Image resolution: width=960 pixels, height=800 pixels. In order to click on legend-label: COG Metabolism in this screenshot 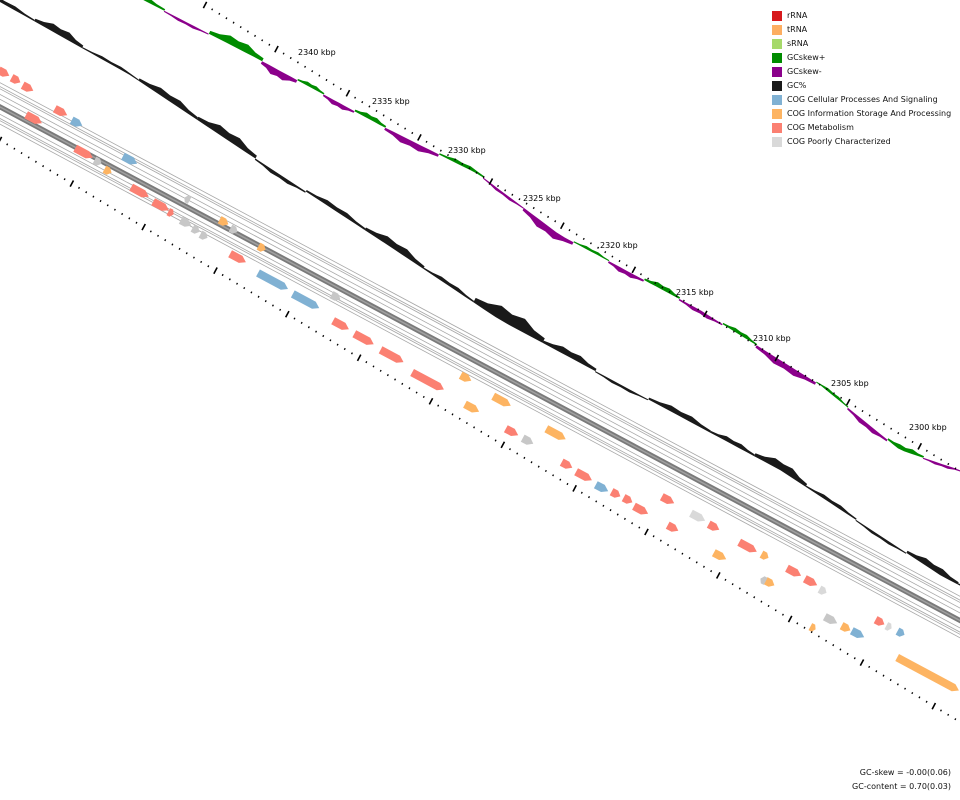, I will do `click(820, 127)`.